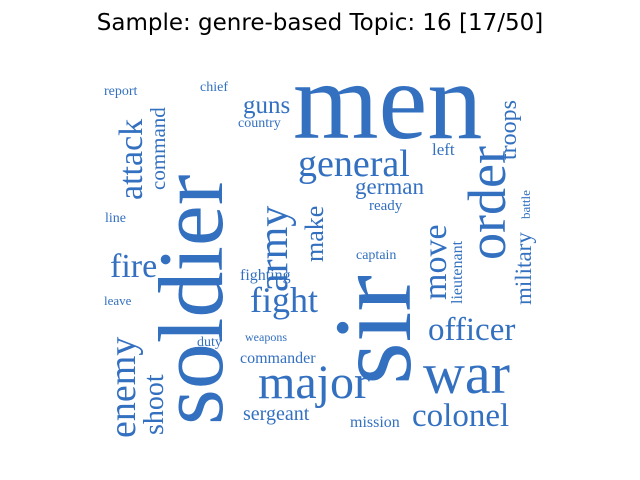 The width and height of the screenshot is (640, 480). Describe the element at coordinates (131, 159) in the screenshot. I see `word-attack: attack` at that location.